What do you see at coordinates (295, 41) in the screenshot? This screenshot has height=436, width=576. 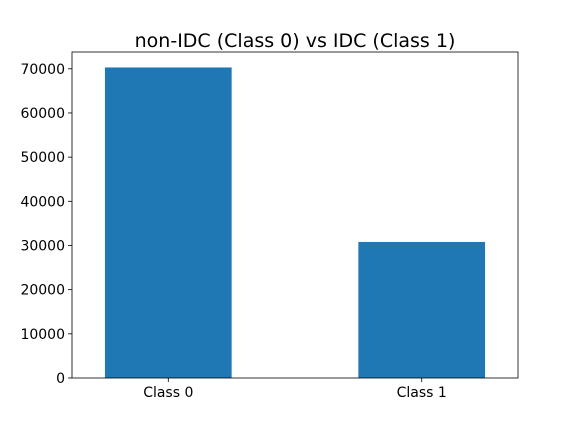 I see `chart-title: non-IDC (Class 0) vs IDC (Class 1)` at bounding box center [295, 41].